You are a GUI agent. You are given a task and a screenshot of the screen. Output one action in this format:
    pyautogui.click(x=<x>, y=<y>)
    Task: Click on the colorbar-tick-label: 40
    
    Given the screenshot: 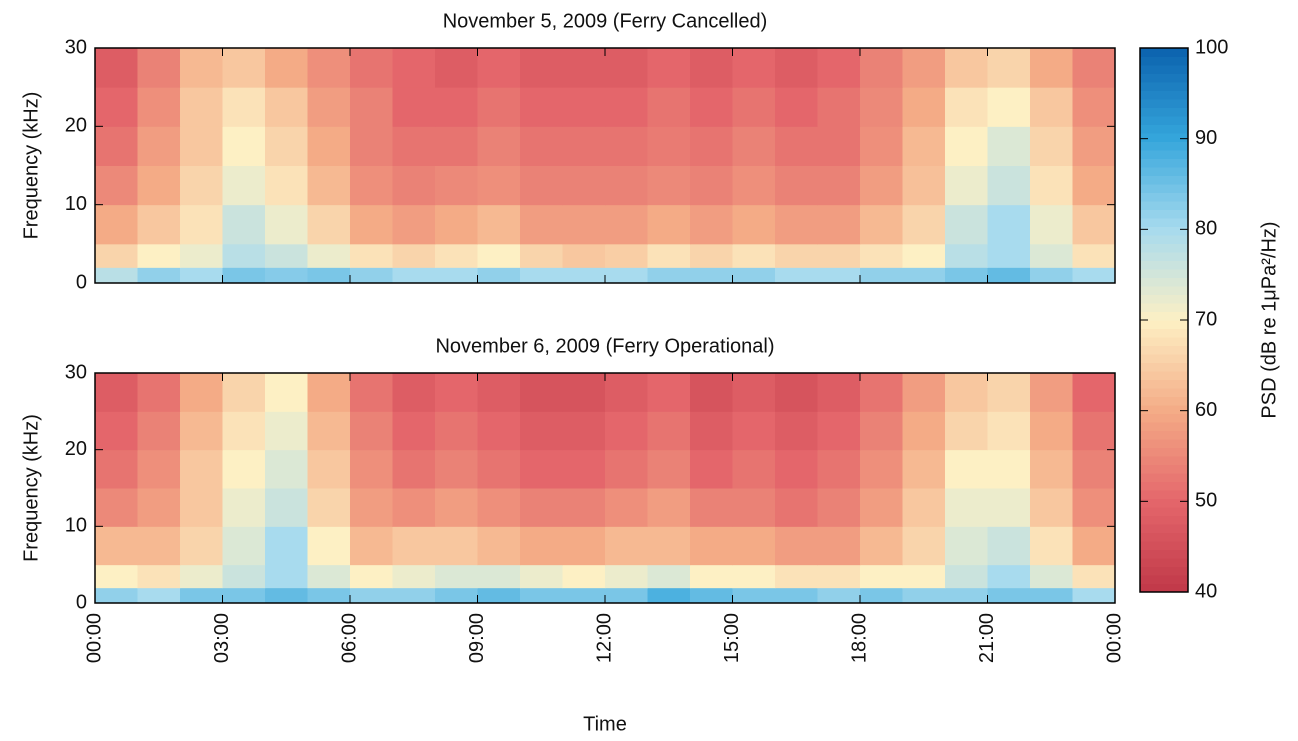 What is the action you would take?
    pyautogui.click(x=1206, y=591)
    